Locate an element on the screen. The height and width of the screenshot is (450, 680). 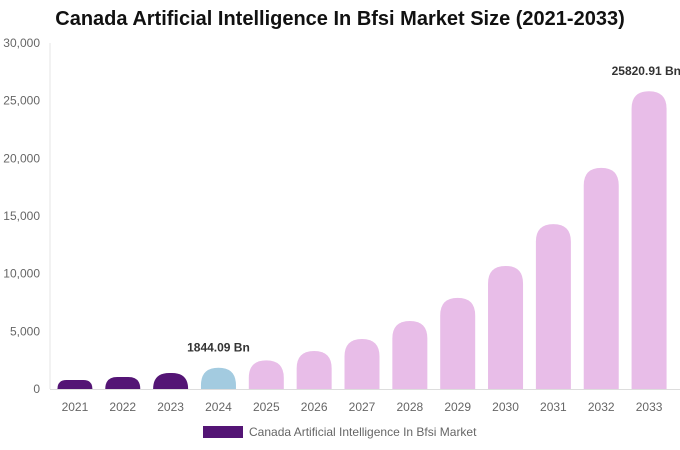
y-tick-label: 0 is located at coordinates (36, 389).